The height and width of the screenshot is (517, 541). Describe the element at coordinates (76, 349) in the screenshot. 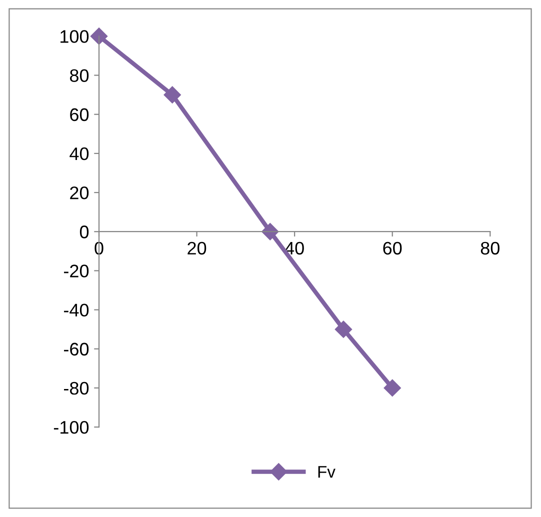

I see `y-tick-label: -60` at that location.